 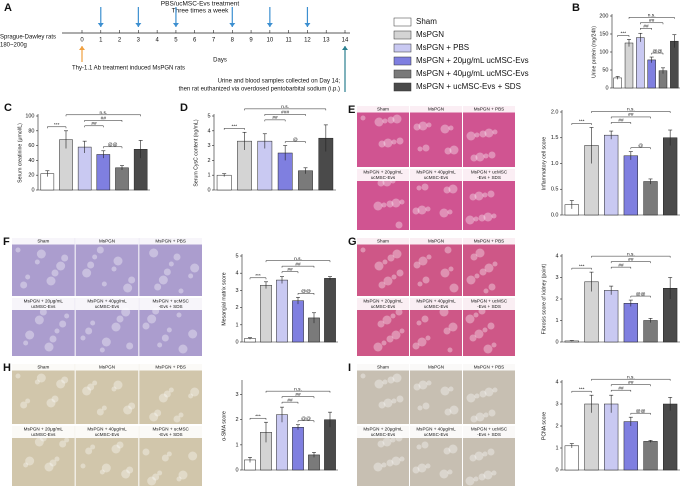 I want to click on y-tick-label: 150, so click(x=603, y=34).